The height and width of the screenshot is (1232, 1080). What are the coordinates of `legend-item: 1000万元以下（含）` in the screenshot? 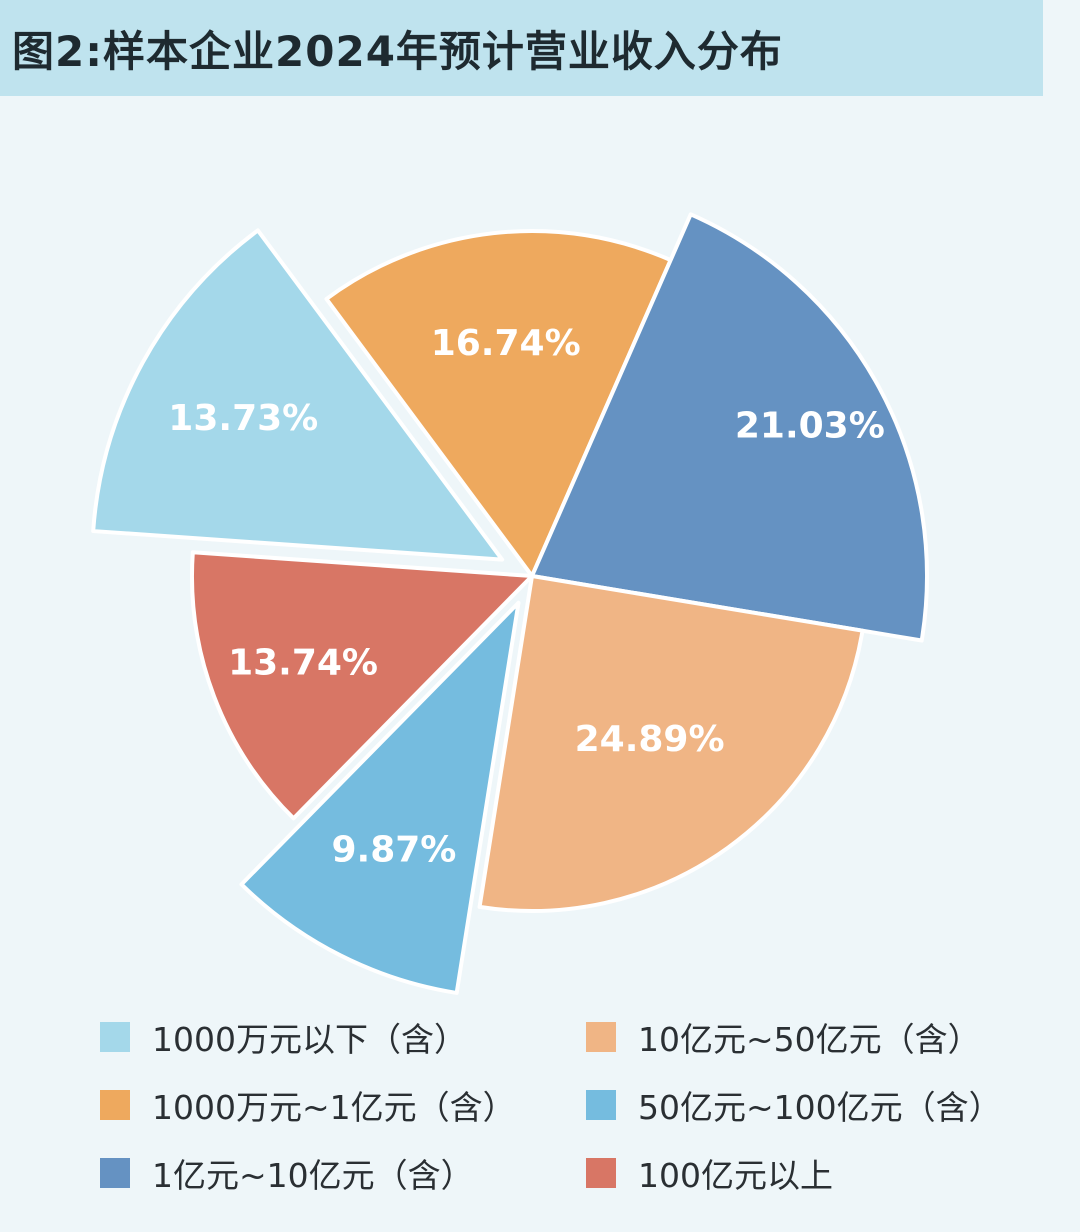 It's located at (283, 1037).